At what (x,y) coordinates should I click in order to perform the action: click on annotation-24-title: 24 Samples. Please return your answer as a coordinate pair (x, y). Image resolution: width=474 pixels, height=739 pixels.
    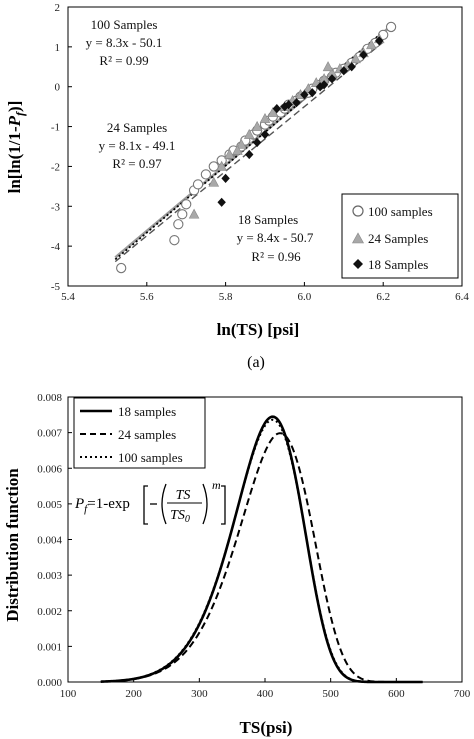
    Looking at the image, I should click on (137, 127).